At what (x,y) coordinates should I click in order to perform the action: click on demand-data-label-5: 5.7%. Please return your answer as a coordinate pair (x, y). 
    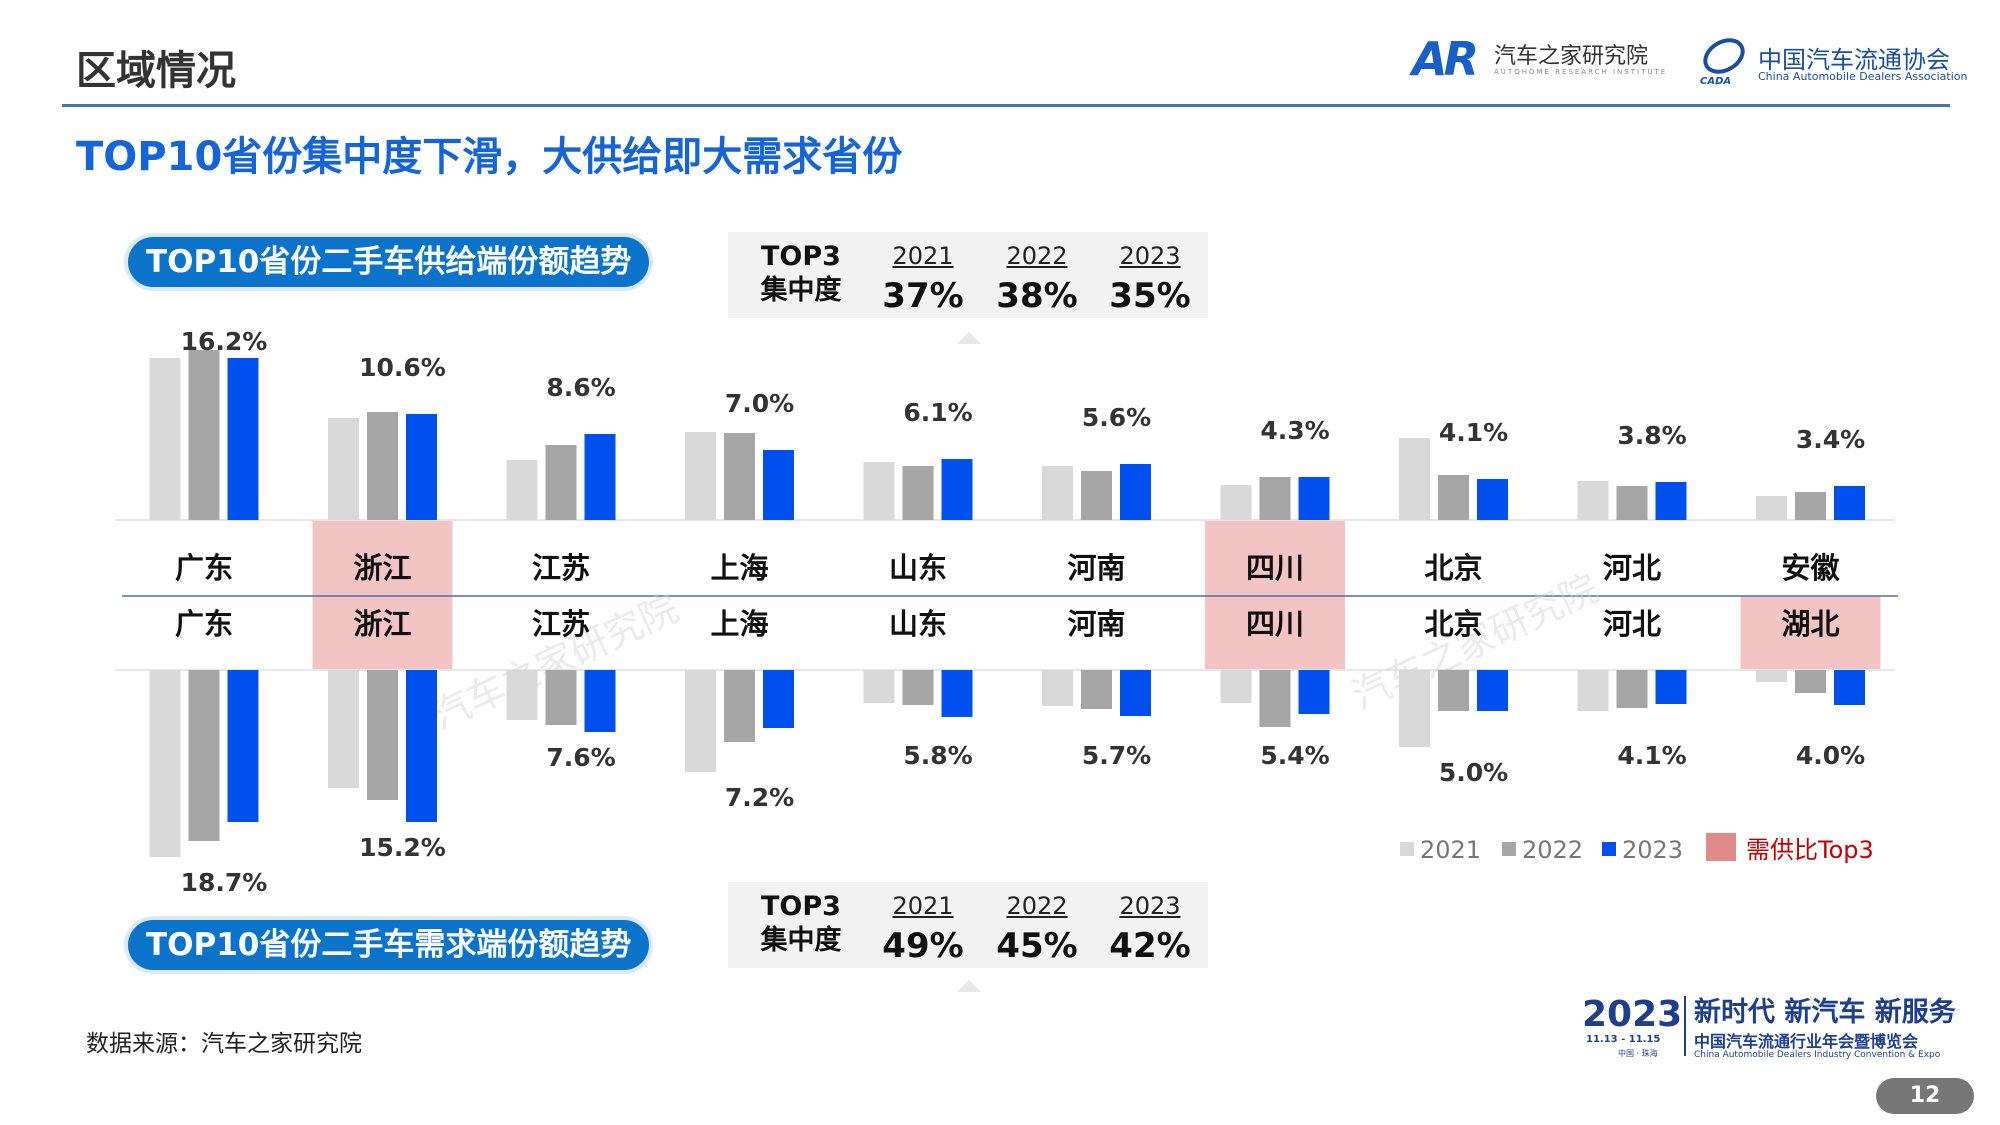
    Looking at the image, I should click on (1116, 755).